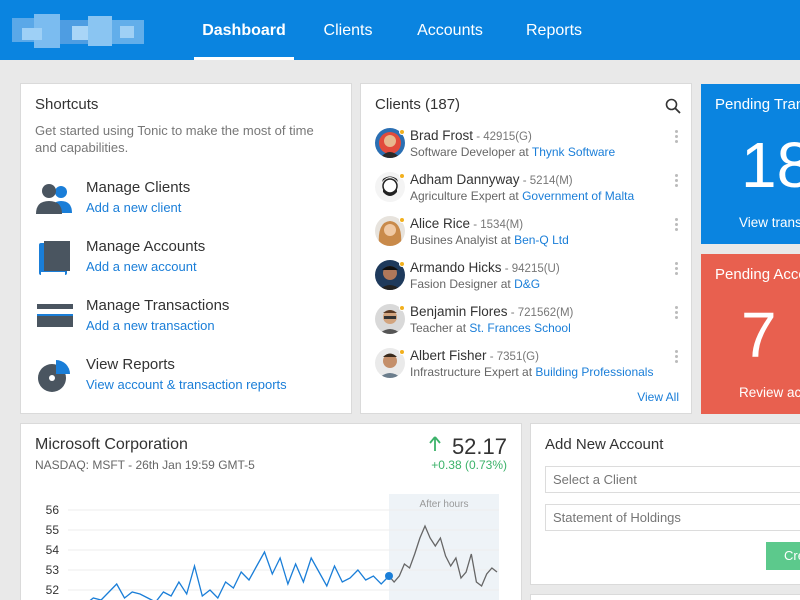 The height and width of the screenshot is (600, 800). What do you see at coordinates (448, 355) in the screenshot?
I see `client-name: Albert Fisher` at bounding box center [448, 355].